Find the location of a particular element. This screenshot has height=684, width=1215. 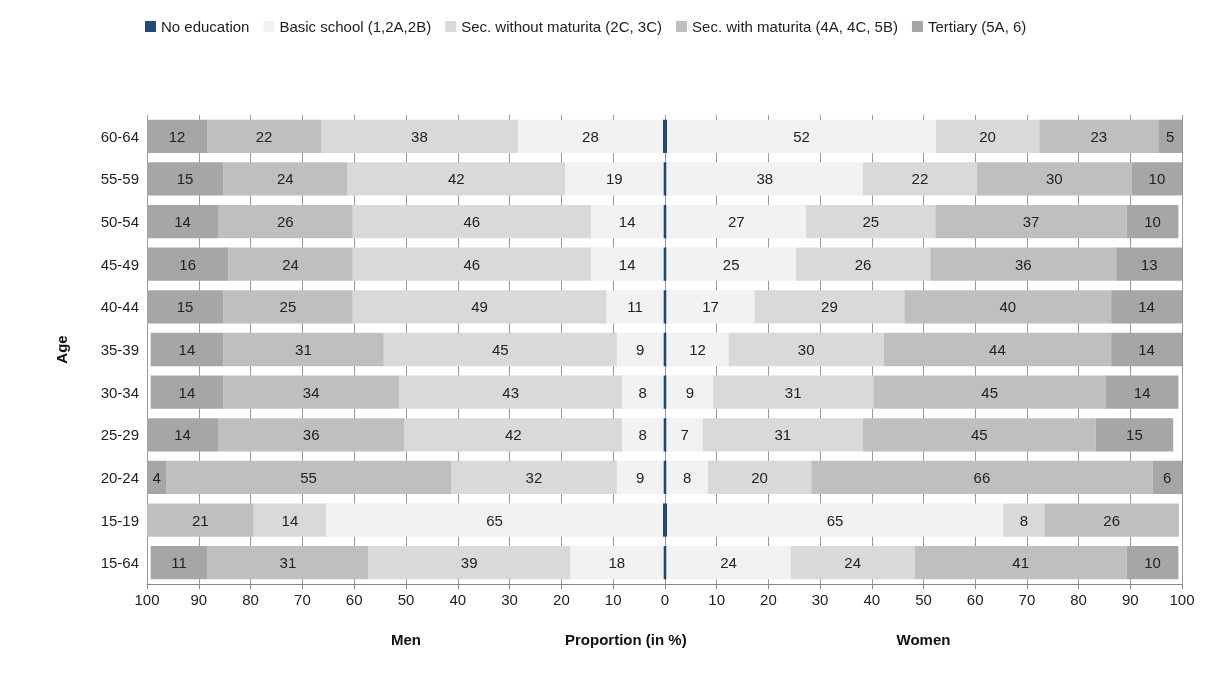

x-tick-label: 20 is located at coordinates (561, 599).